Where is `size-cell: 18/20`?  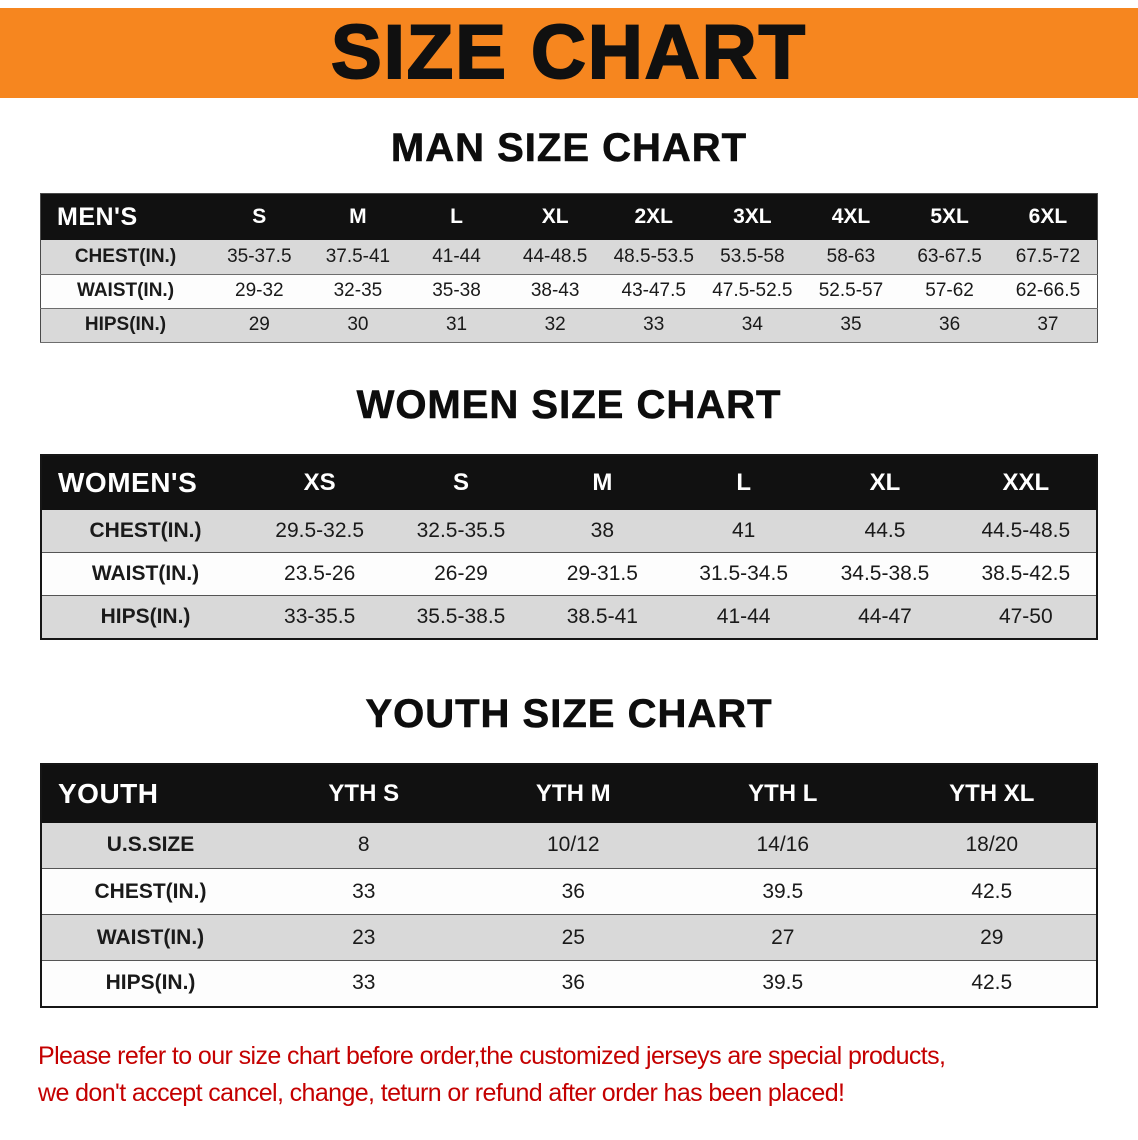
size-cell: 18/20 is located at coordinates (992, 845).